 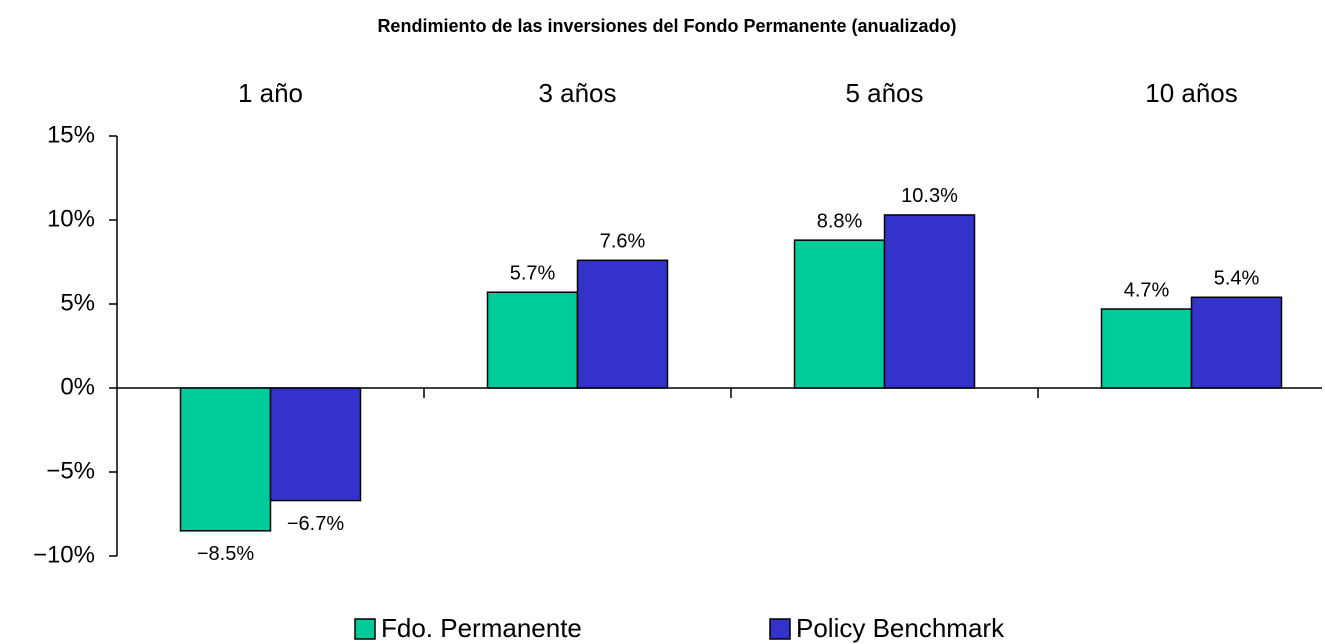 I want to click on category-label: 10 años, so click(x=1191, y=93).